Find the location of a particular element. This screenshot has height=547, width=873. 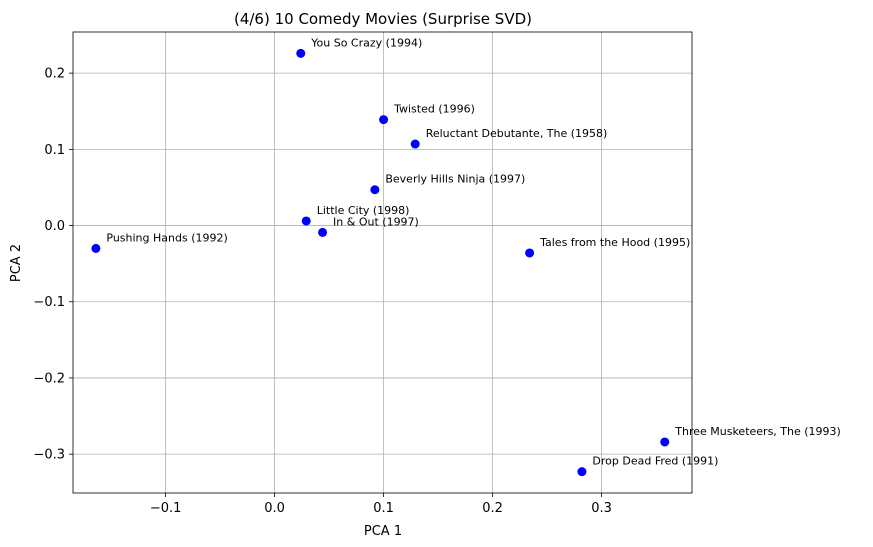

data-point-label: Little City (1998) is located at coordinates (363, 210).